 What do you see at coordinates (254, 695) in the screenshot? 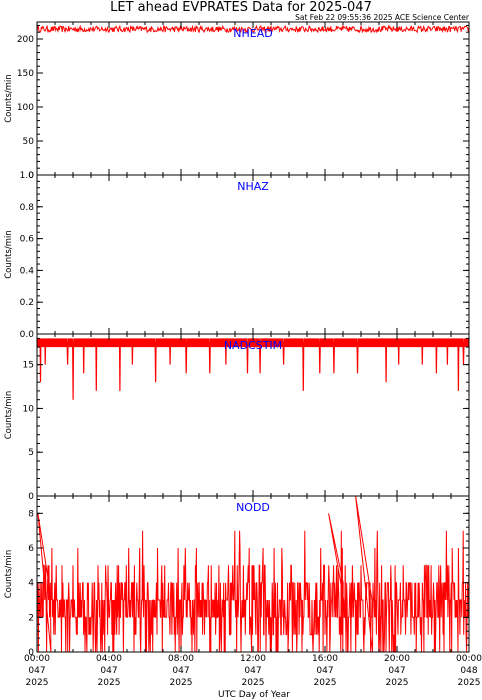
I see `x-axis-label: UTC Day of Year` at bounding box center [254, 695].